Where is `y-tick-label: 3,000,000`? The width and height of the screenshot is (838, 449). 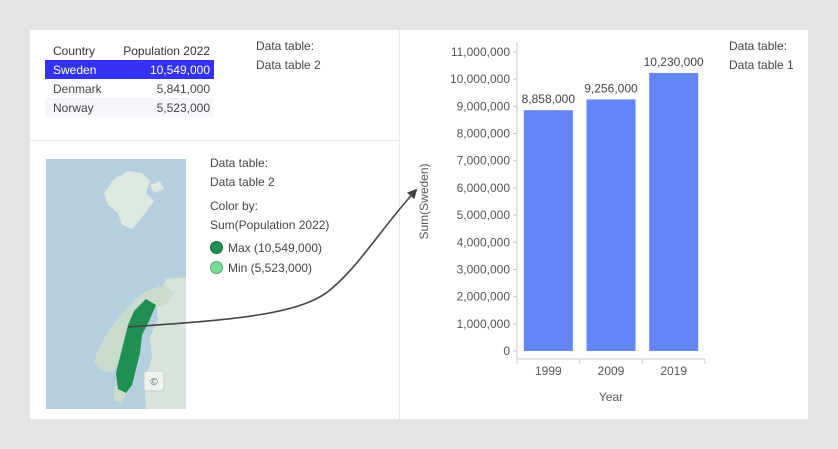
y-tick-label: 3,000,000 is located at coordinates (484, 269).